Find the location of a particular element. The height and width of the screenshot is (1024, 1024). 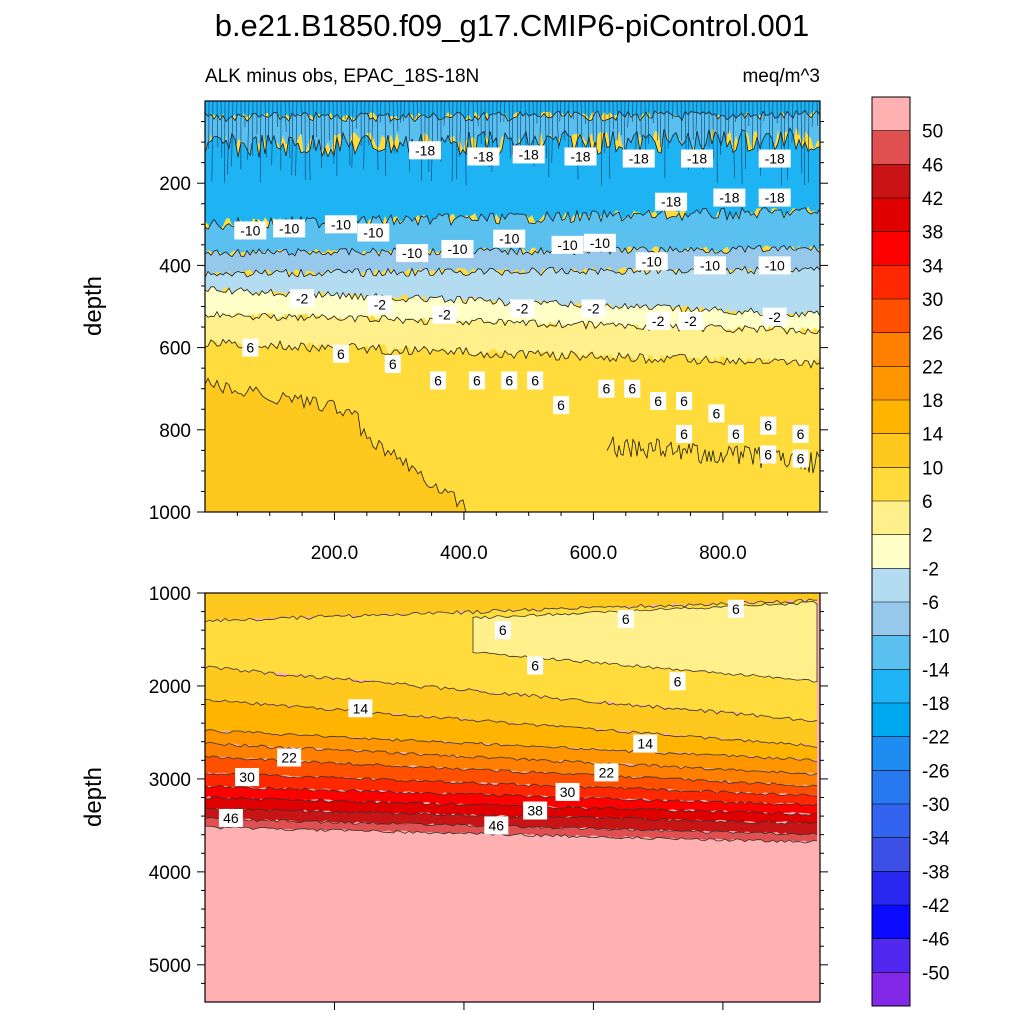

colorbar-label: 2 is located at coordinates (927, 536).